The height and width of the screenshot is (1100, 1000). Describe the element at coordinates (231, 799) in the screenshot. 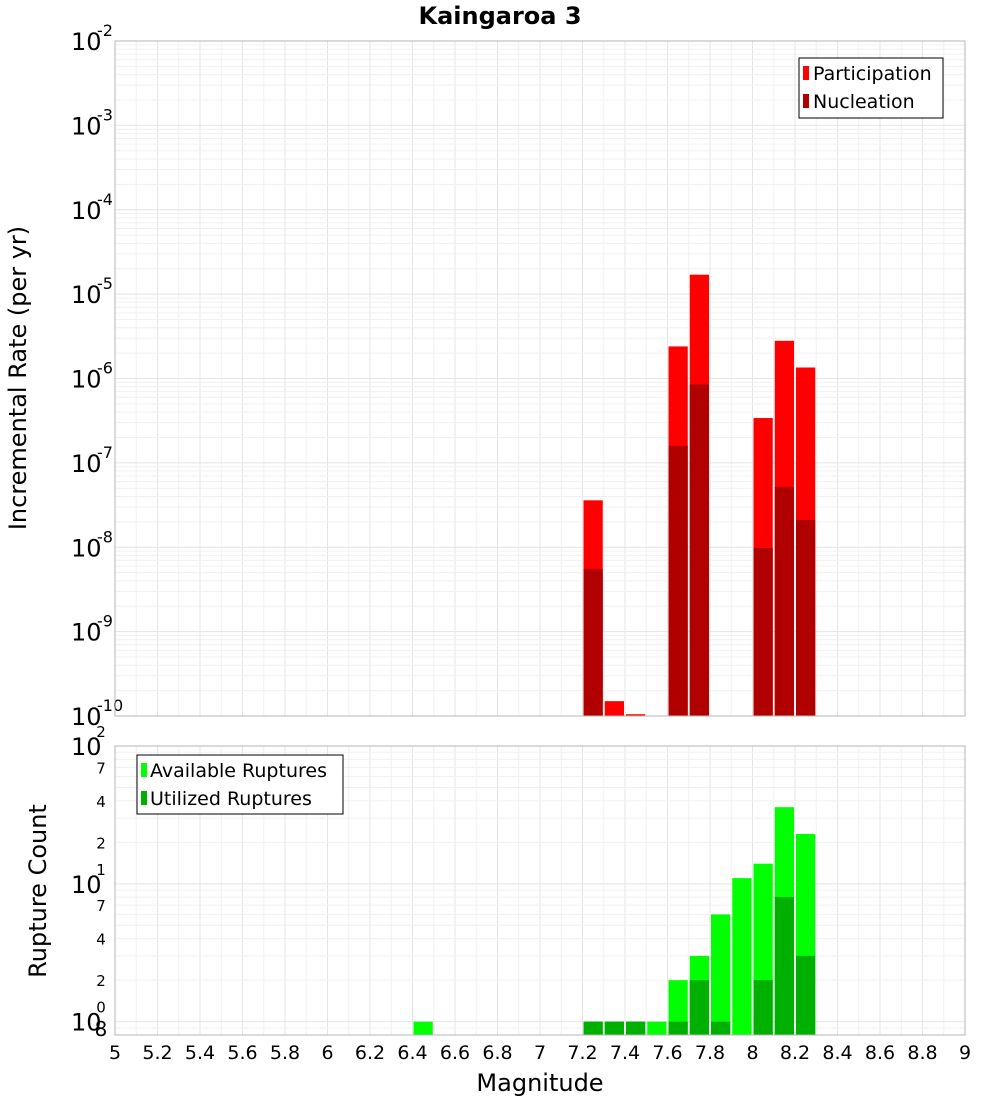

I see `legend-label-utilized-ruptures: Utilized Ruptures` at that location.